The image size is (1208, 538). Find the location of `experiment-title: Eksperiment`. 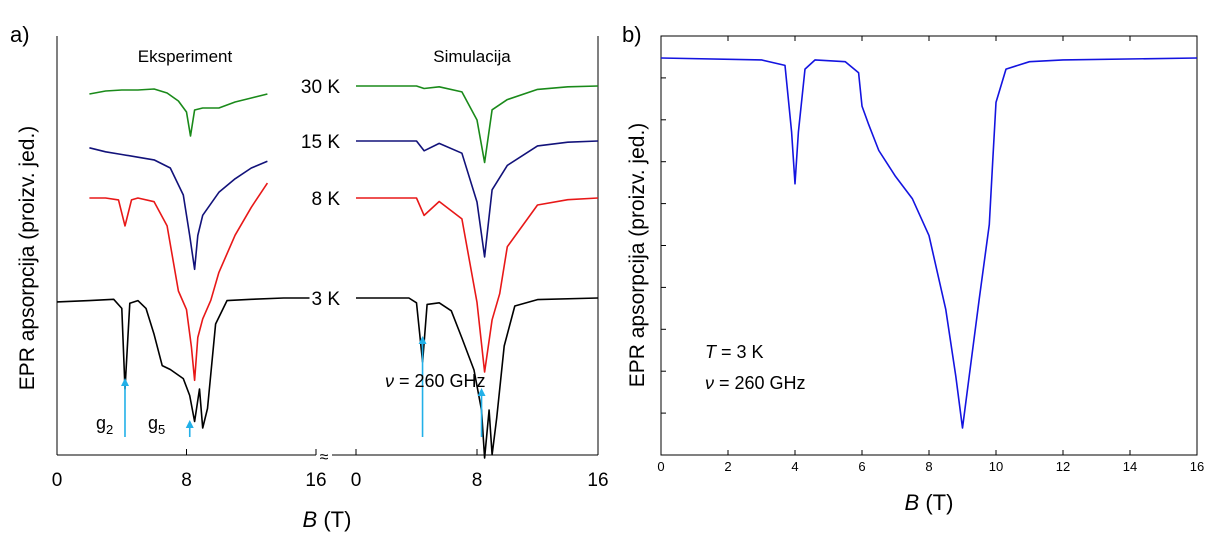

experiment-title: Eksperiment is located at coordinates (185, 56).